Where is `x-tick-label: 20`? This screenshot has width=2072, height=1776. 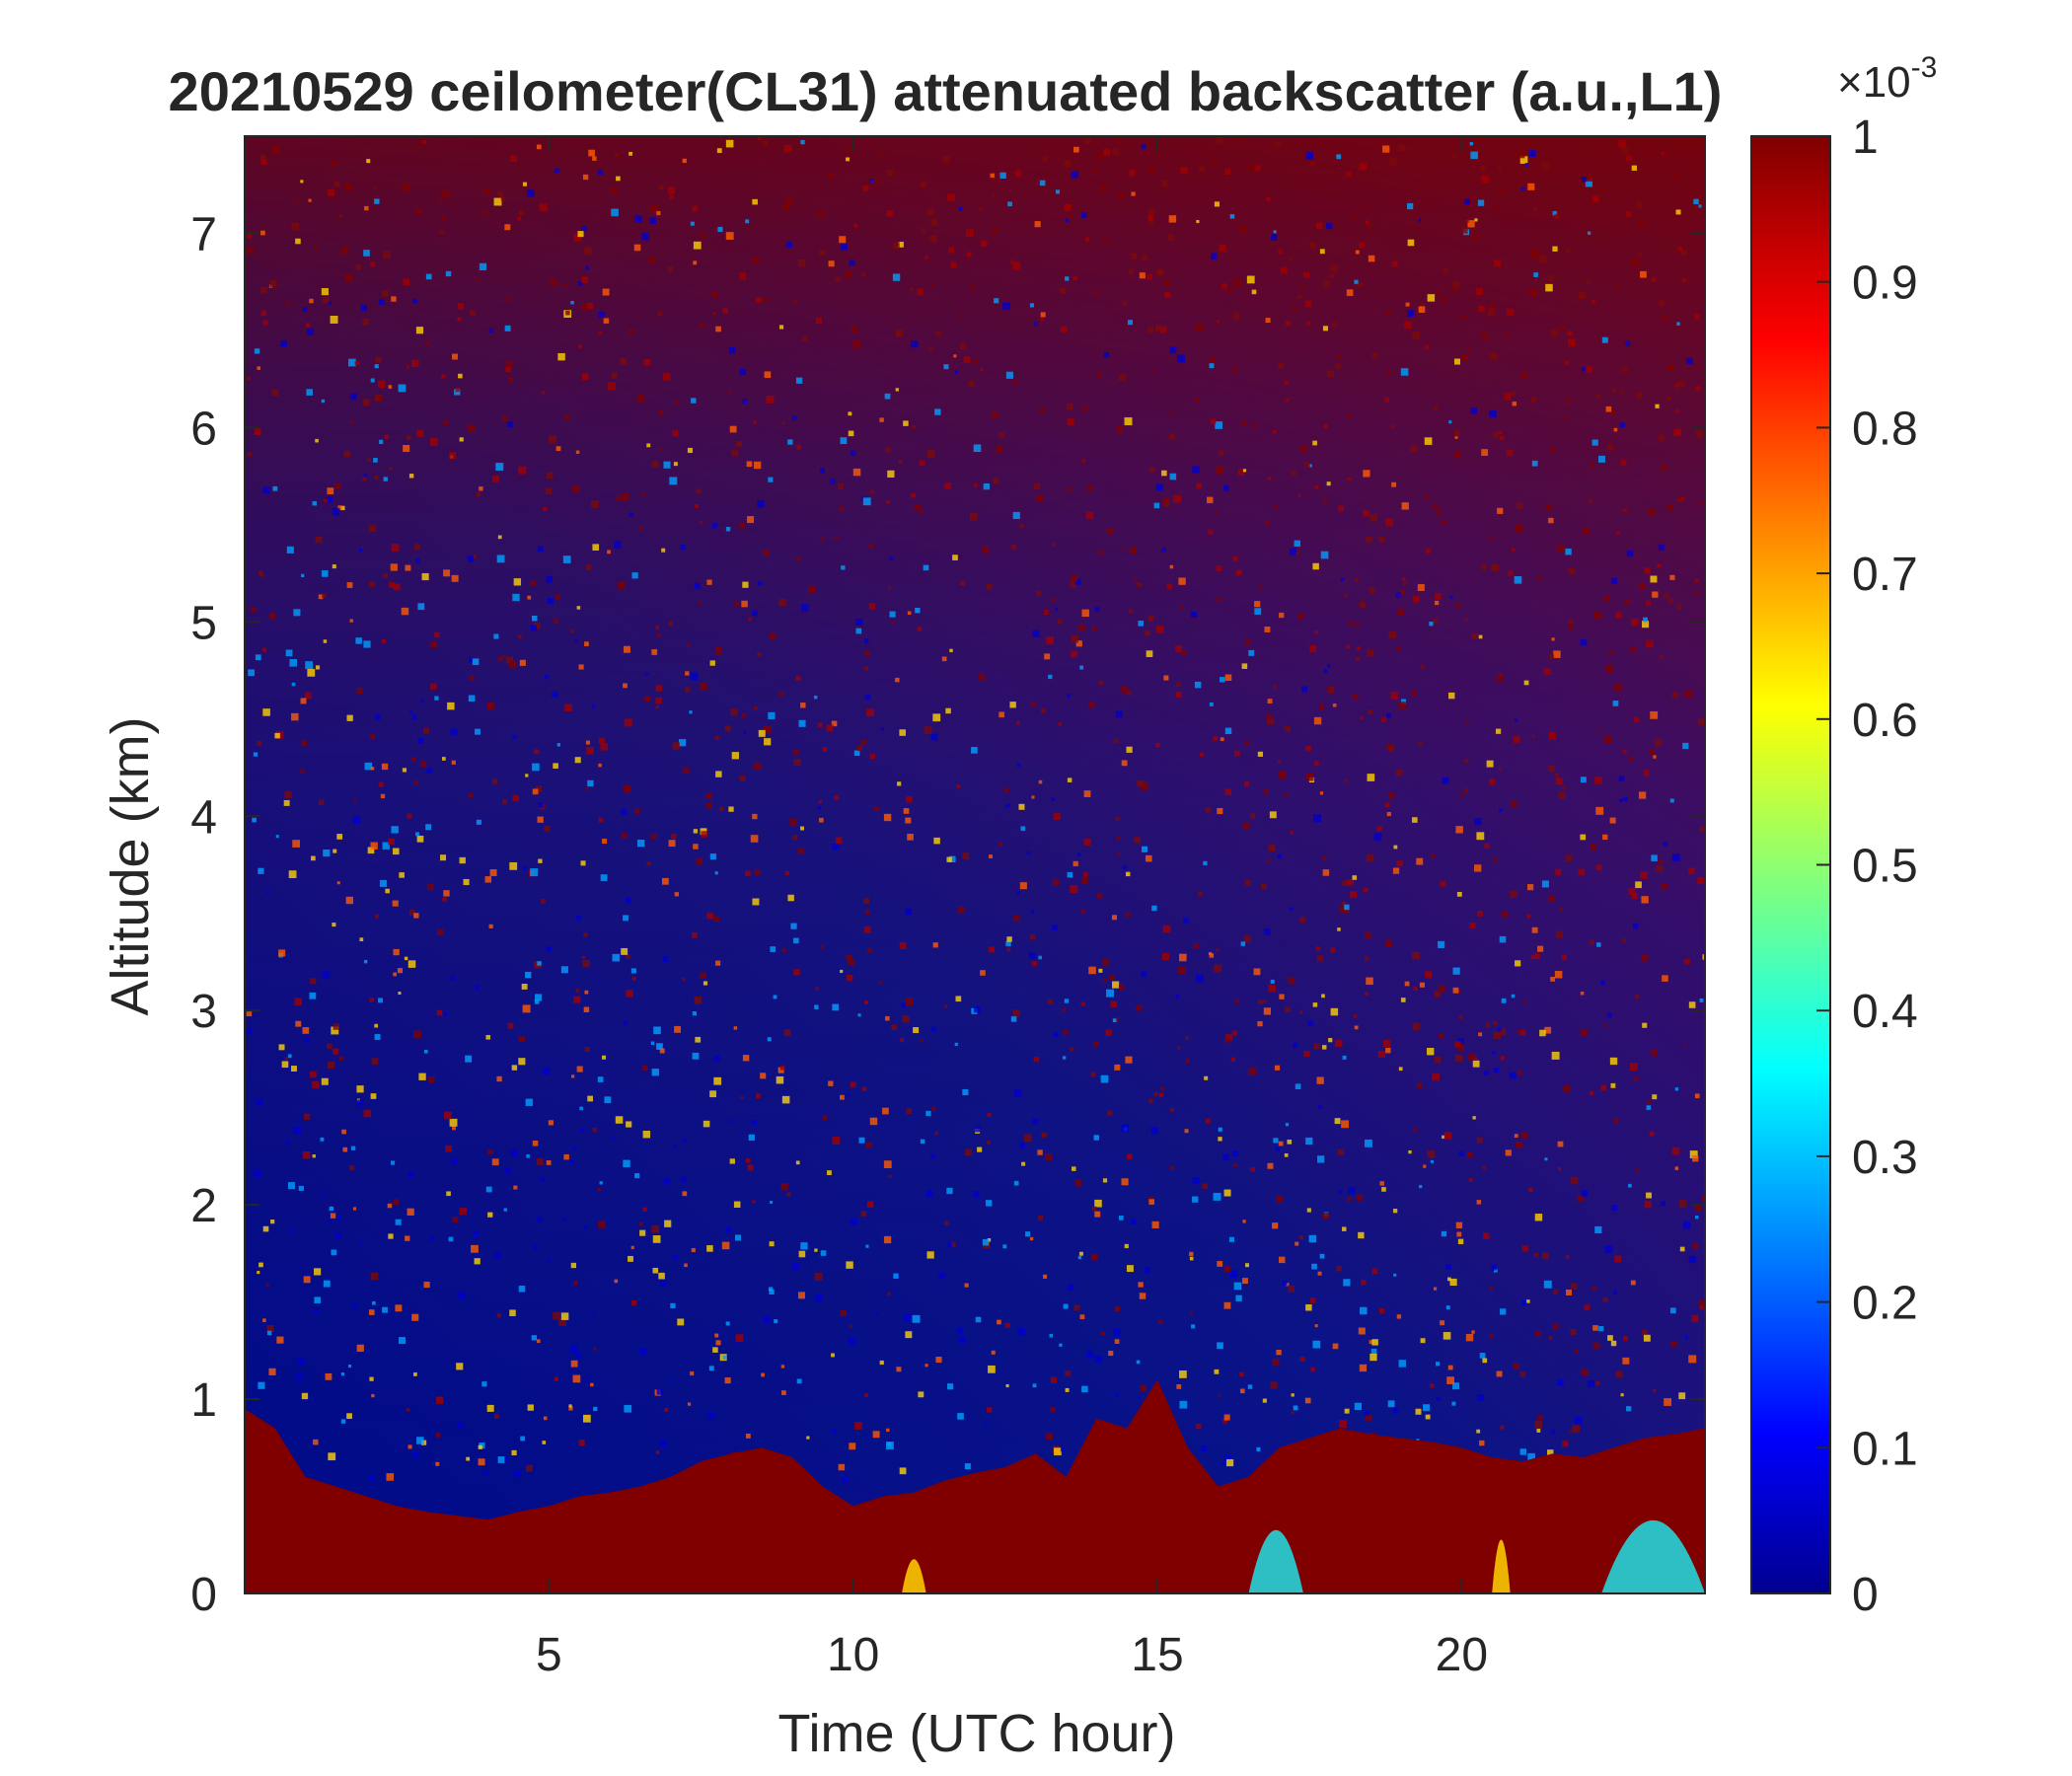 x-tick-label: 20 is located at coordinates (1462, 1655).